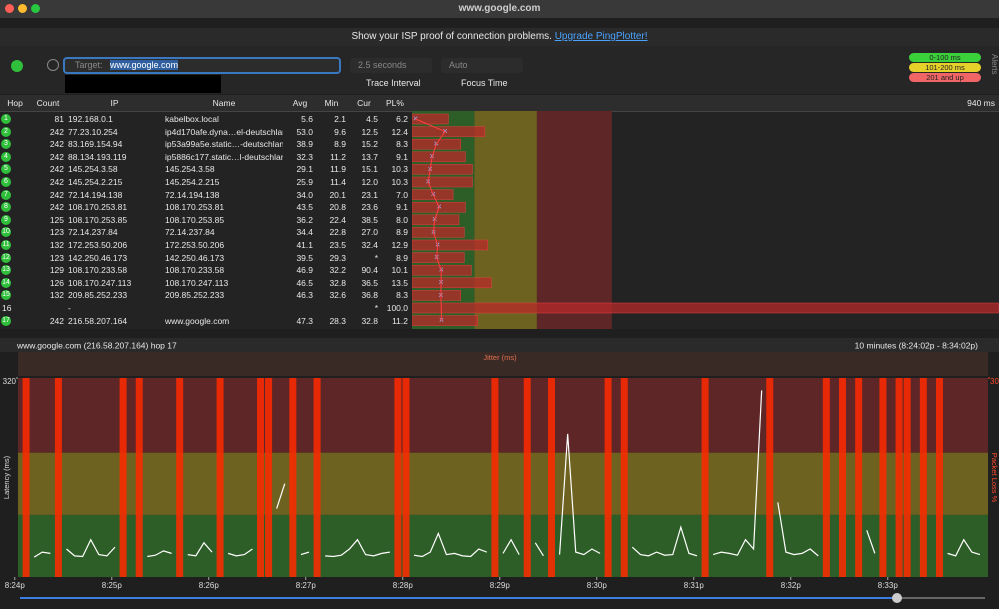 This screenshot has height=609, width=999. What do you see at coordinates (399, 131) in the screenshot?
I see `table-cell: 12.4` at bounding box center [399, 131].